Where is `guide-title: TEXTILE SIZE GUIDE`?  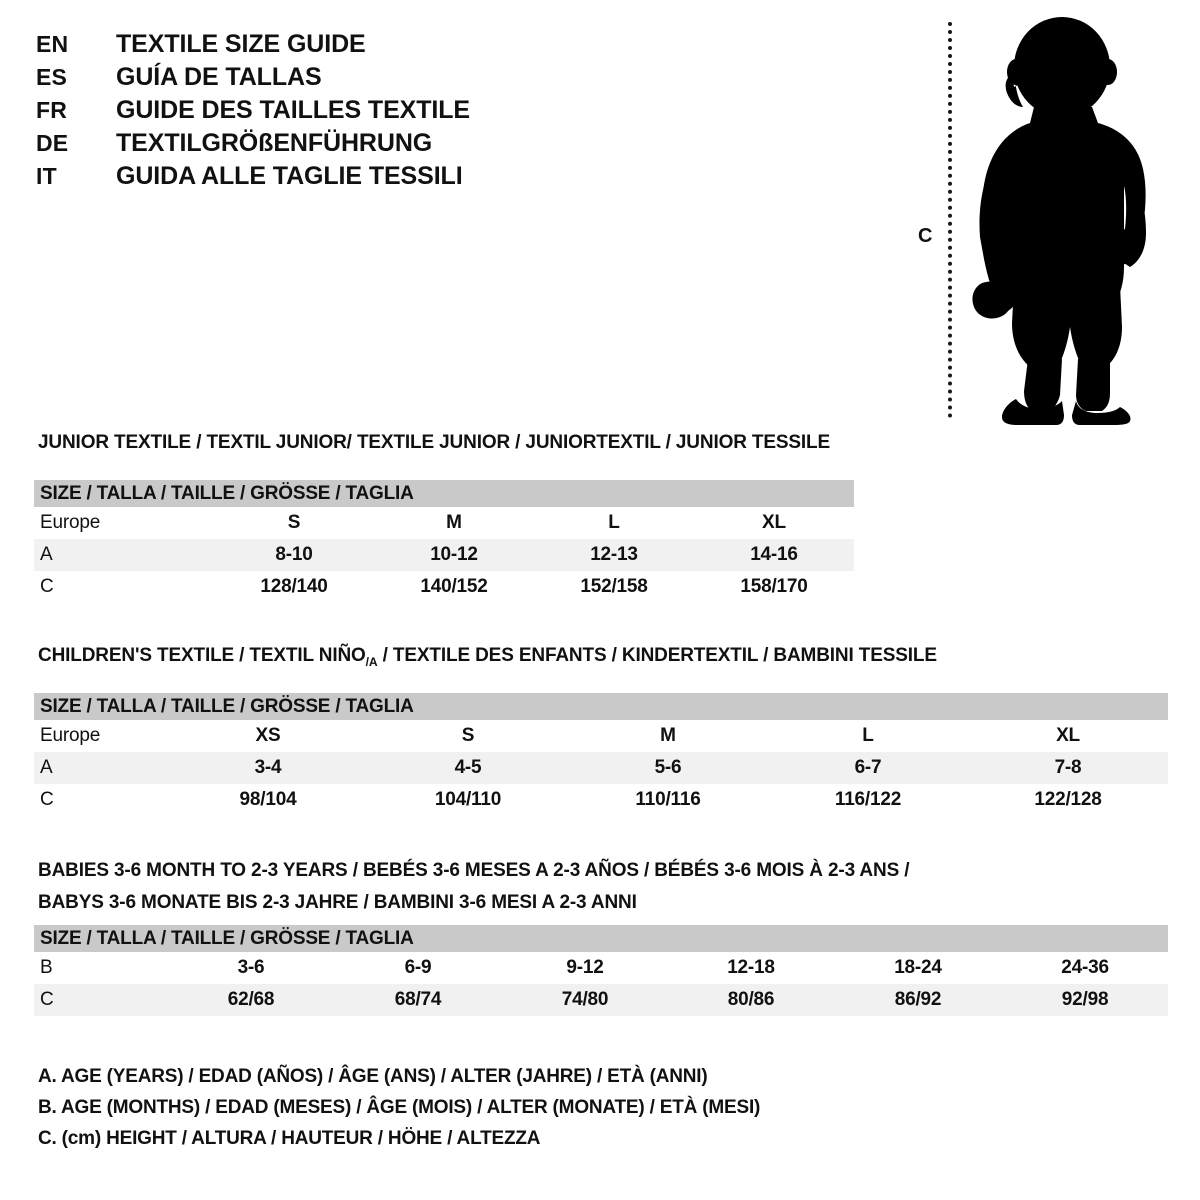 guide-title: TEXTILE SIZE GUIDE is located at coordinates (241, 44).